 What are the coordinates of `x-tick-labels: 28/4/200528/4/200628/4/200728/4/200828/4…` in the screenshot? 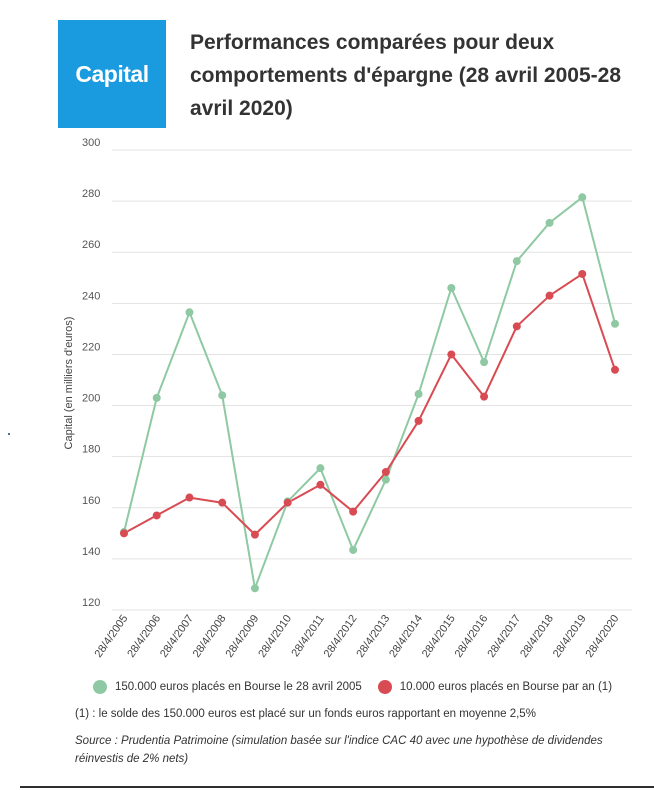 It's located at (357, 636).